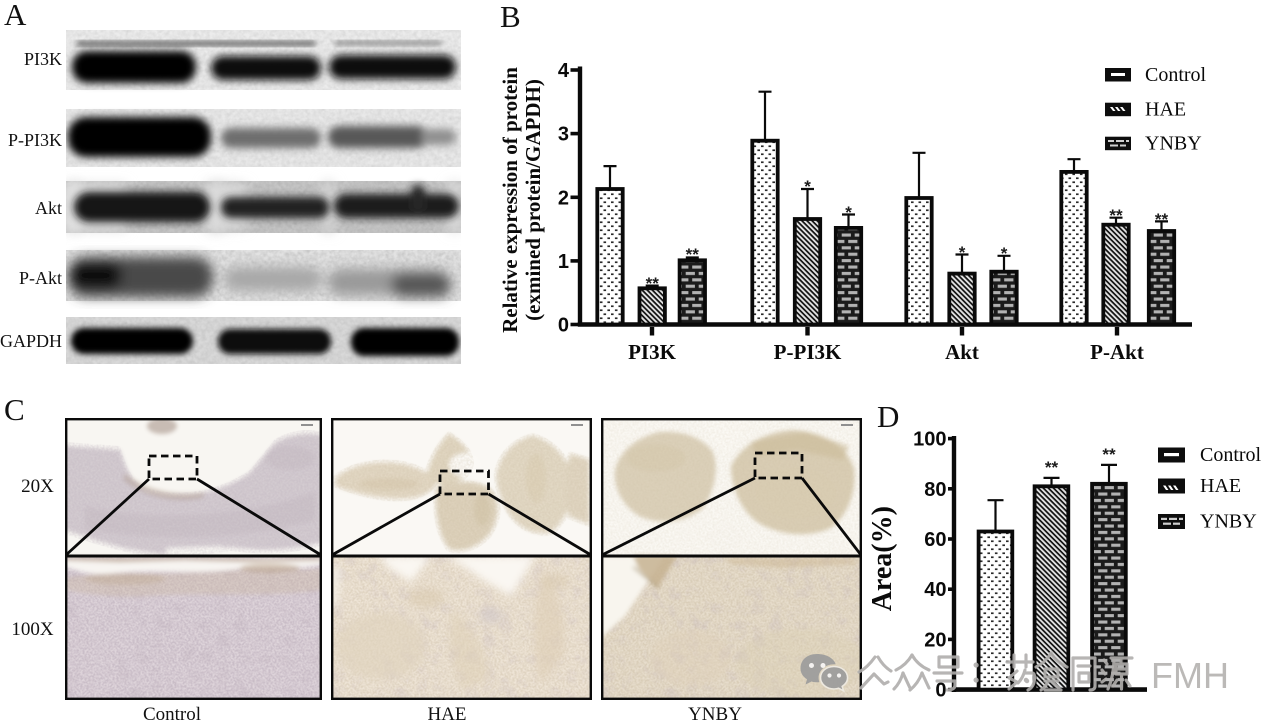  What do you see at coordinates (563, 262) in the screenshot?
I see `svg-text: 1` at bounding box center [563, 262].